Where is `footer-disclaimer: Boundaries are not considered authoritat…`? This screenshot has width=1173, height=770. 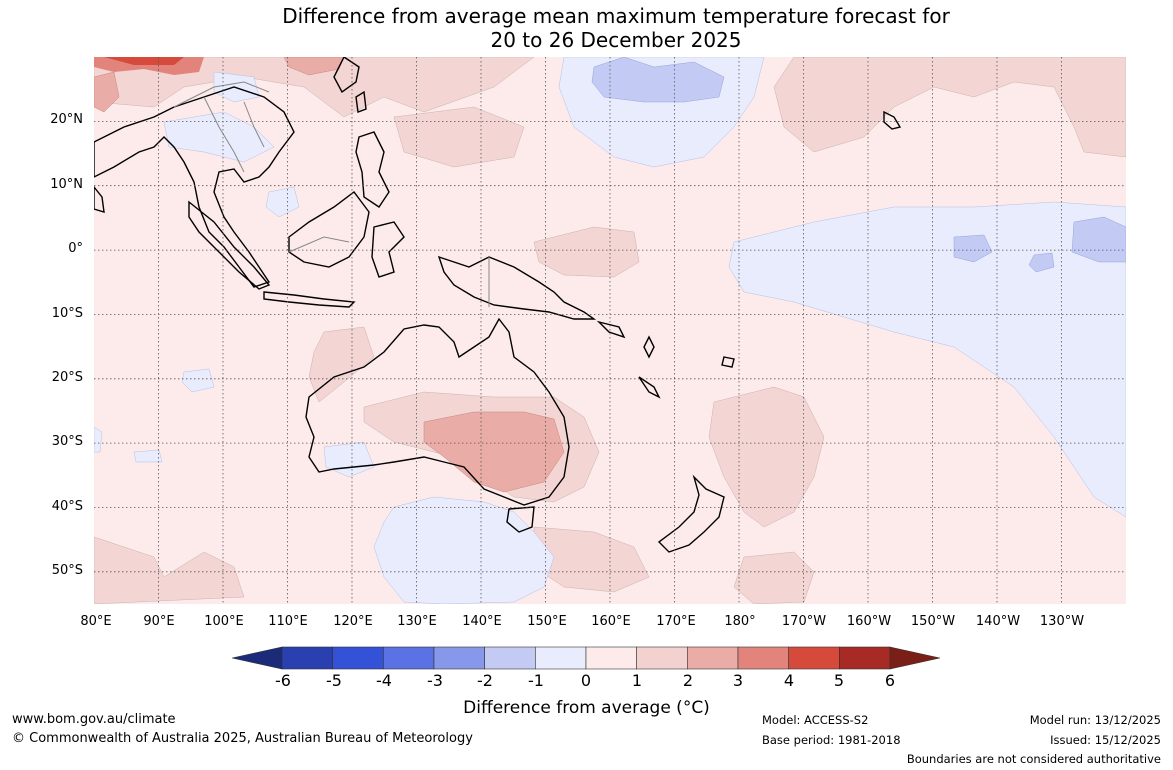 footer-disclaimer: Boundaries are not considered authoritat… is located at coordinates (1033, 759).